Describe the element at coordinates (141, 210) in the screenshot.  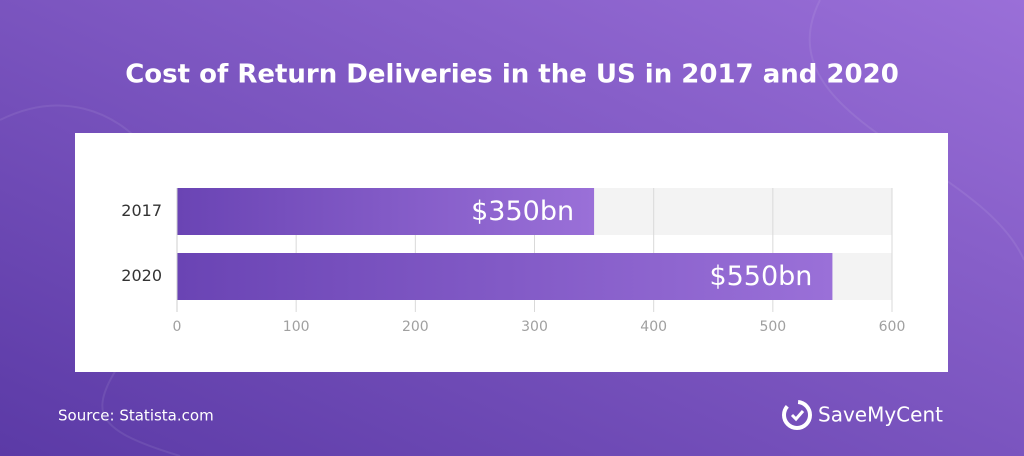
I see `y-tick-label: 2017` at that location.